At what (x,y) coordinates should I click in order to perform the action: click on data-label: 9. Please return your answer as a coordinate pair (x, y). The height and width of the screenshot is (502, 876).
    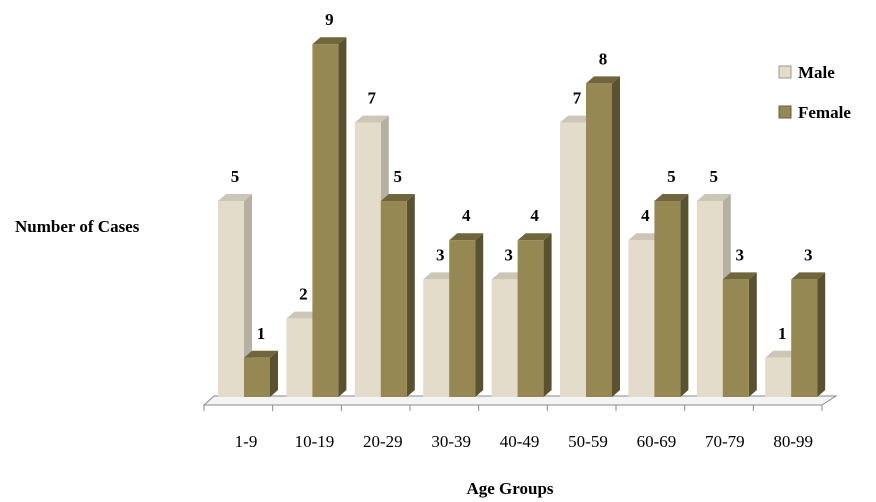
    Looking at the image, I should click on (329, 19).